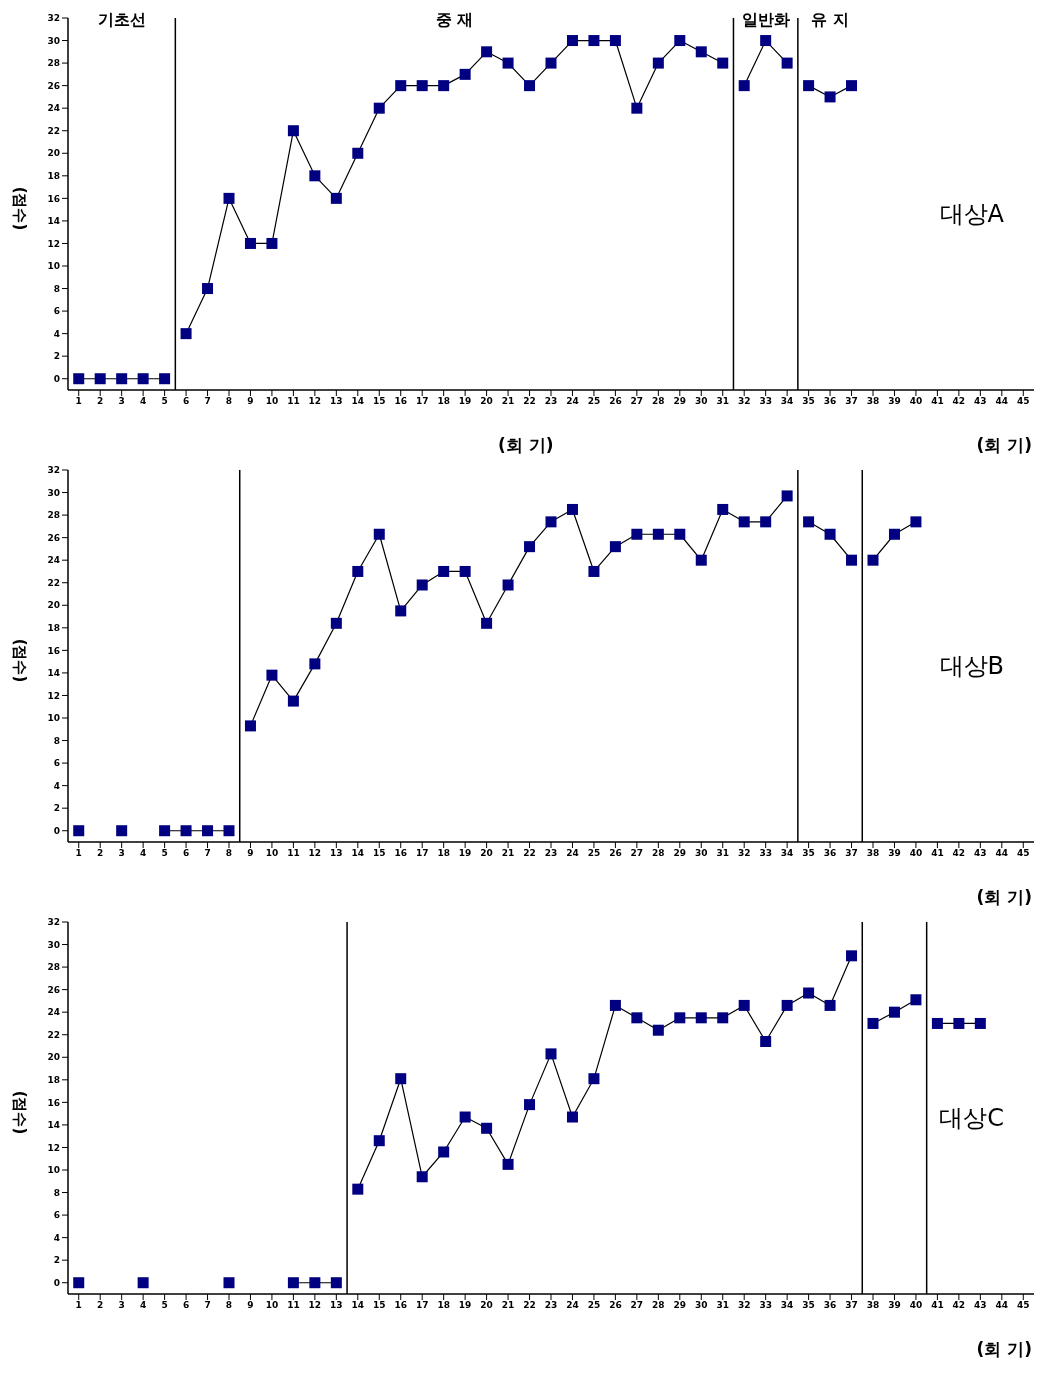 Image resolution: width=1052 pixels, height=1380 pixels. Describe the element at coordinates (1023, 1305) in the screenshot. I see `x-tick-label: 45` at that location.